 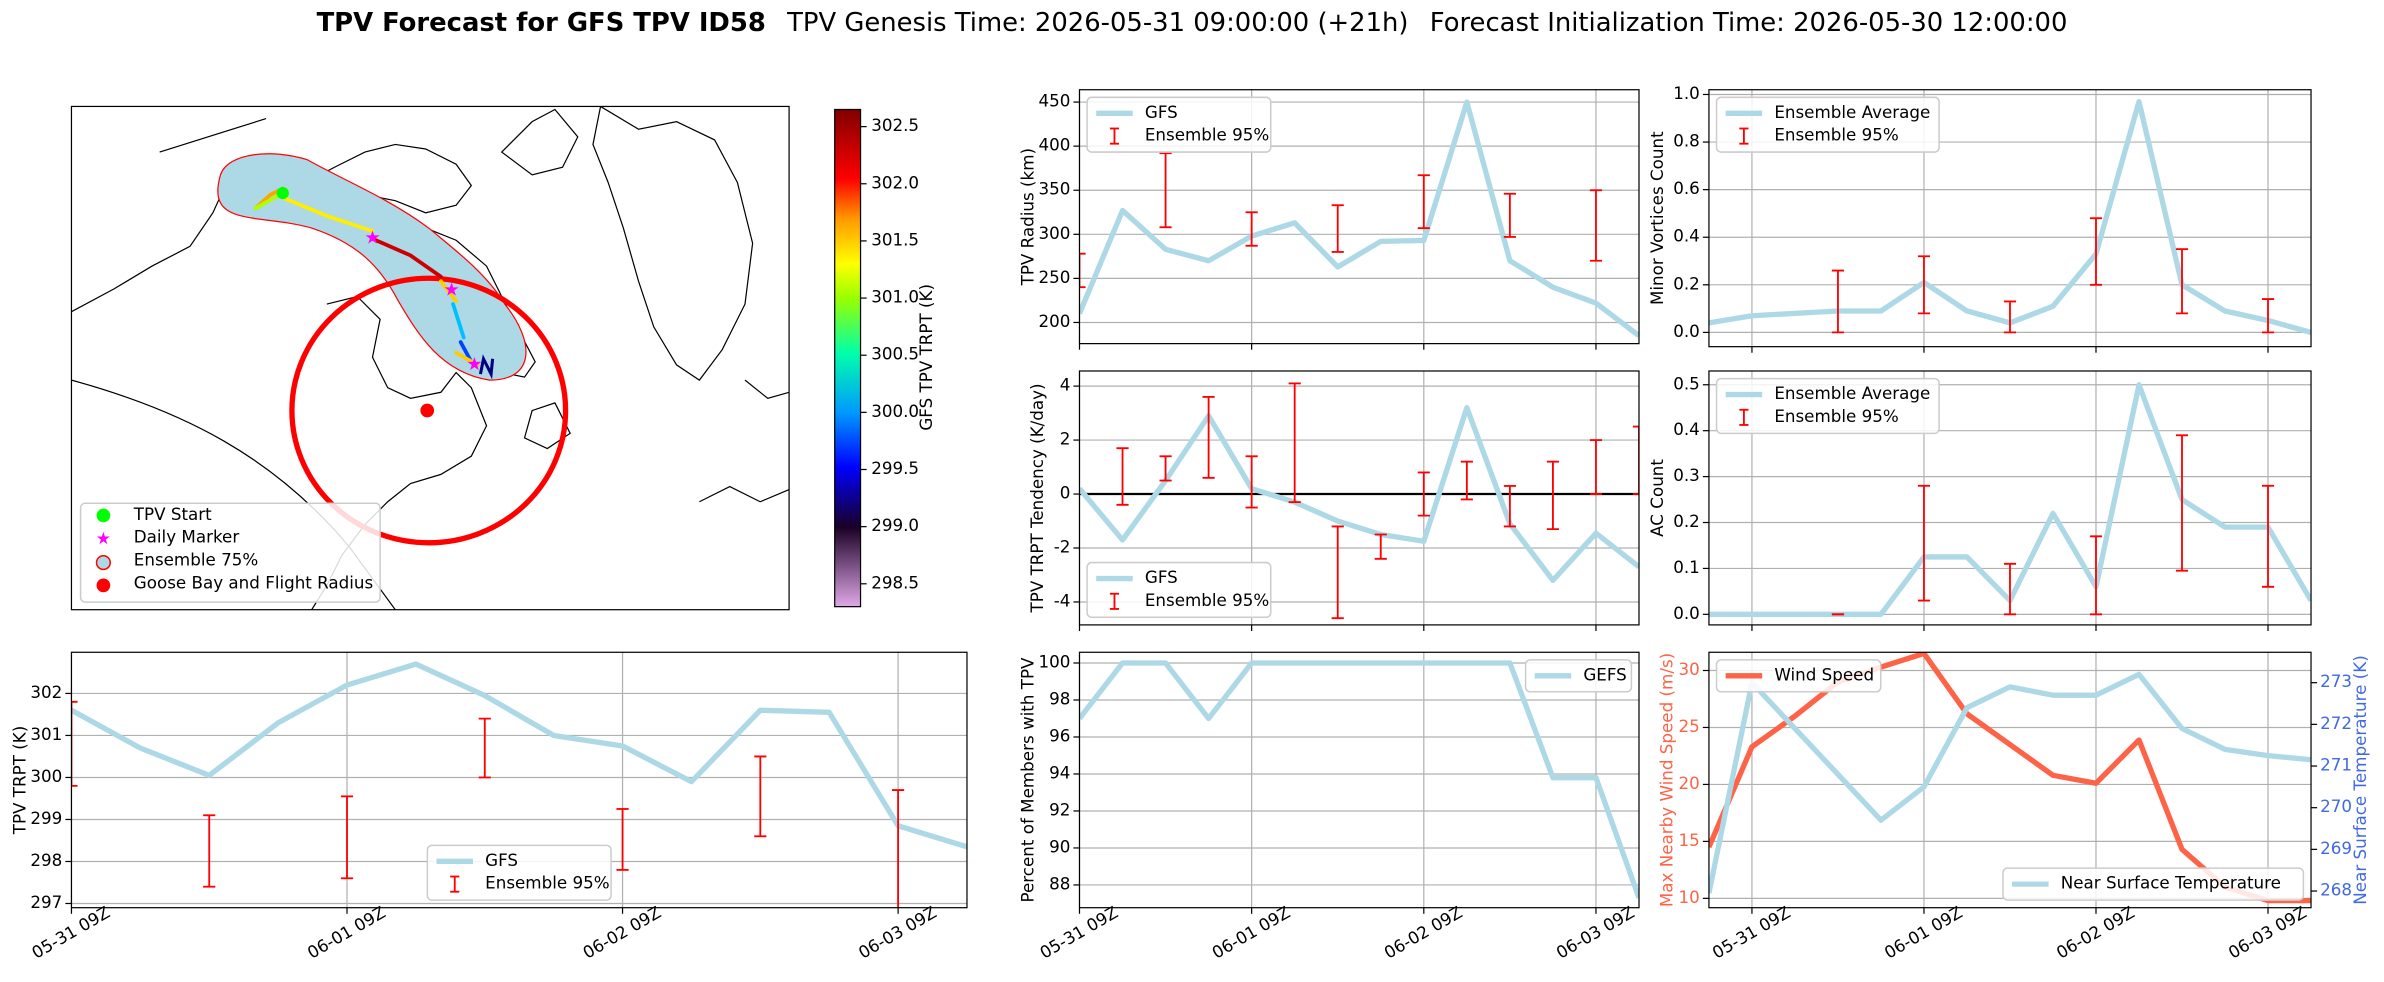 What do you see at coordinates (926, 357) in the screenshot?
I see `colorbar-label: GFS TPV TRPT (K)` at bounding box center [926, 357].